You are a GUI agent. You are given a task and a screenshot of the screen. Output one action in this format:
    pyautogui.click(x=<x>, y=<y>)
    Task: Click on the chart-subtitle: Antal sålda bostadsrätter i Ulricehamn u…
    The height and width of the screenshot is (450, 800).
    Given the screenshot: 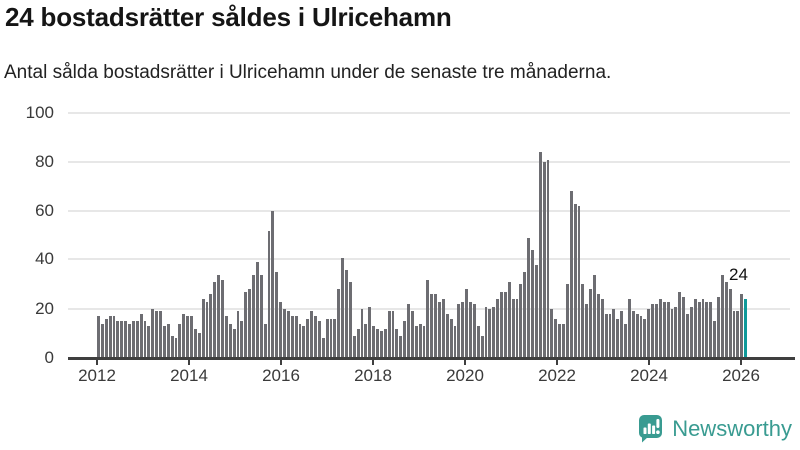 What is the action you would take?
    pyautogui.click(x=308, y=72)
    